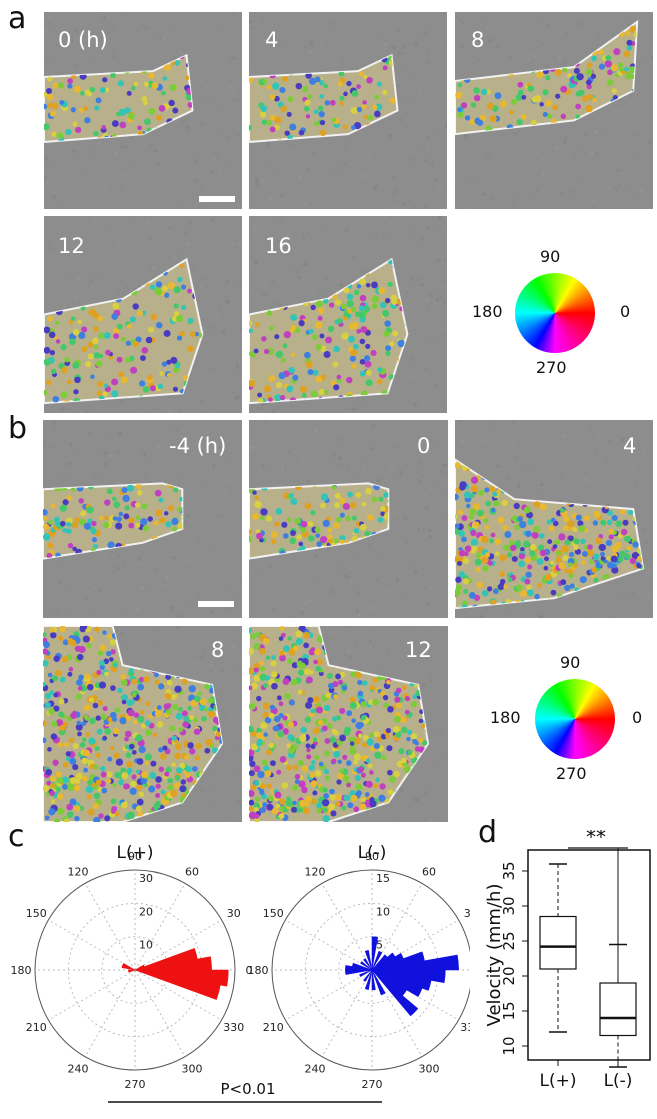 This screenshot has width=657, height=1119. Describe the element at coordinates (247, 1089) in the screenshot. I see `p-value-label: P<0.01` at that location.